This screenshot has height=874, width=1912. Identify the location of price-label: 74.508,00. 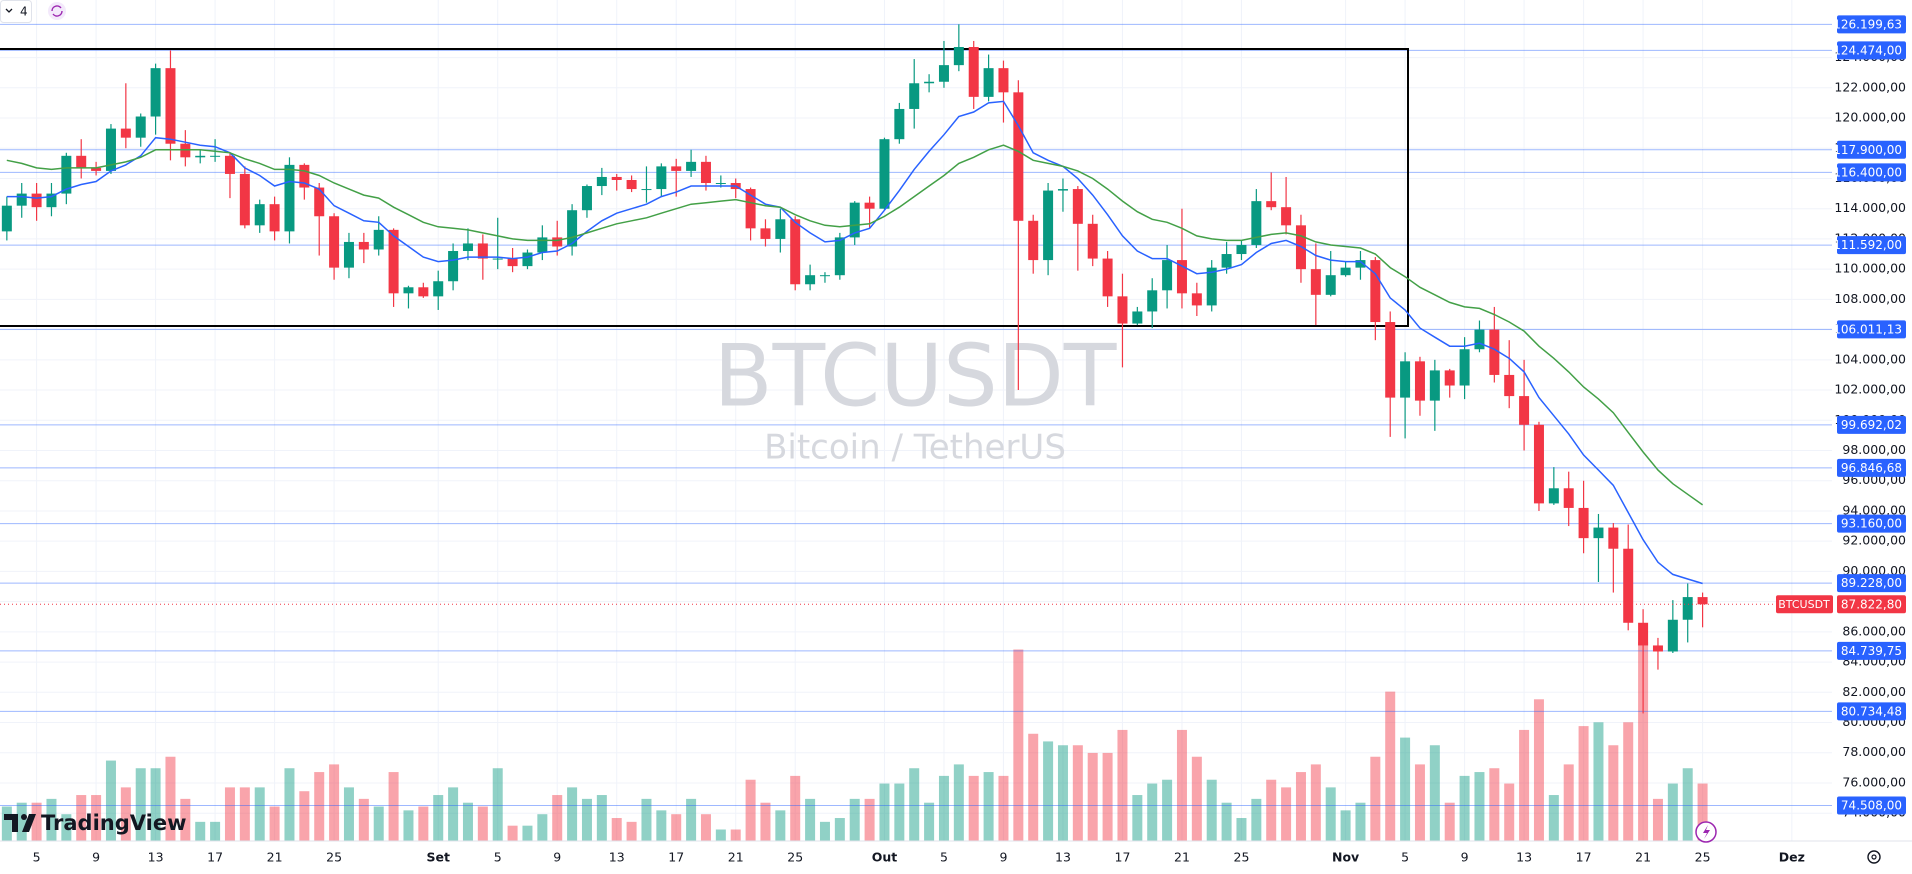
(1871, 806).